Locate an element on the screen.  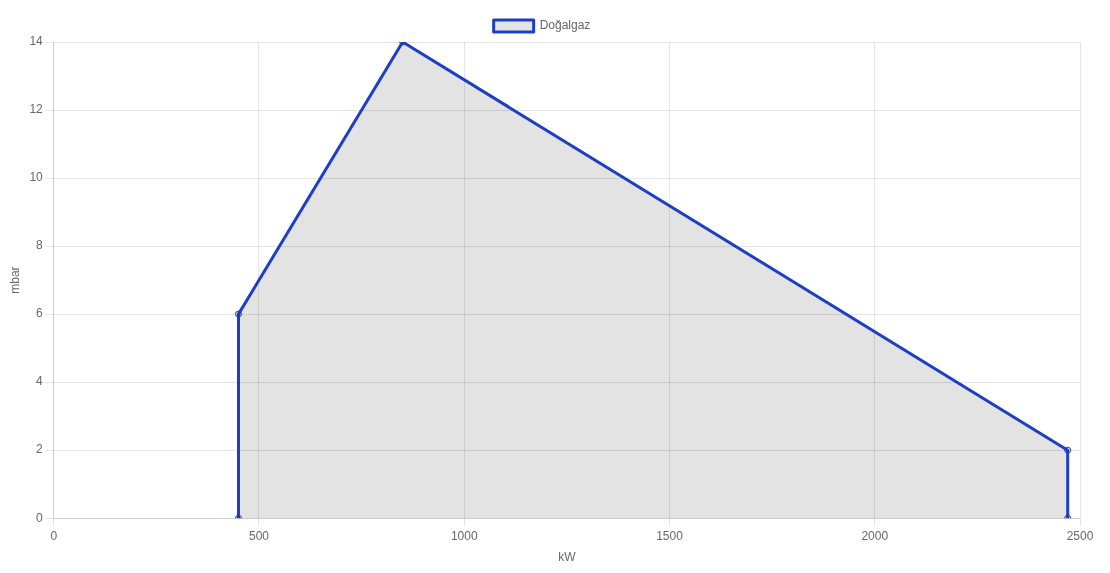
x-tick-label: 2000 is located at coordinates (875, 535).